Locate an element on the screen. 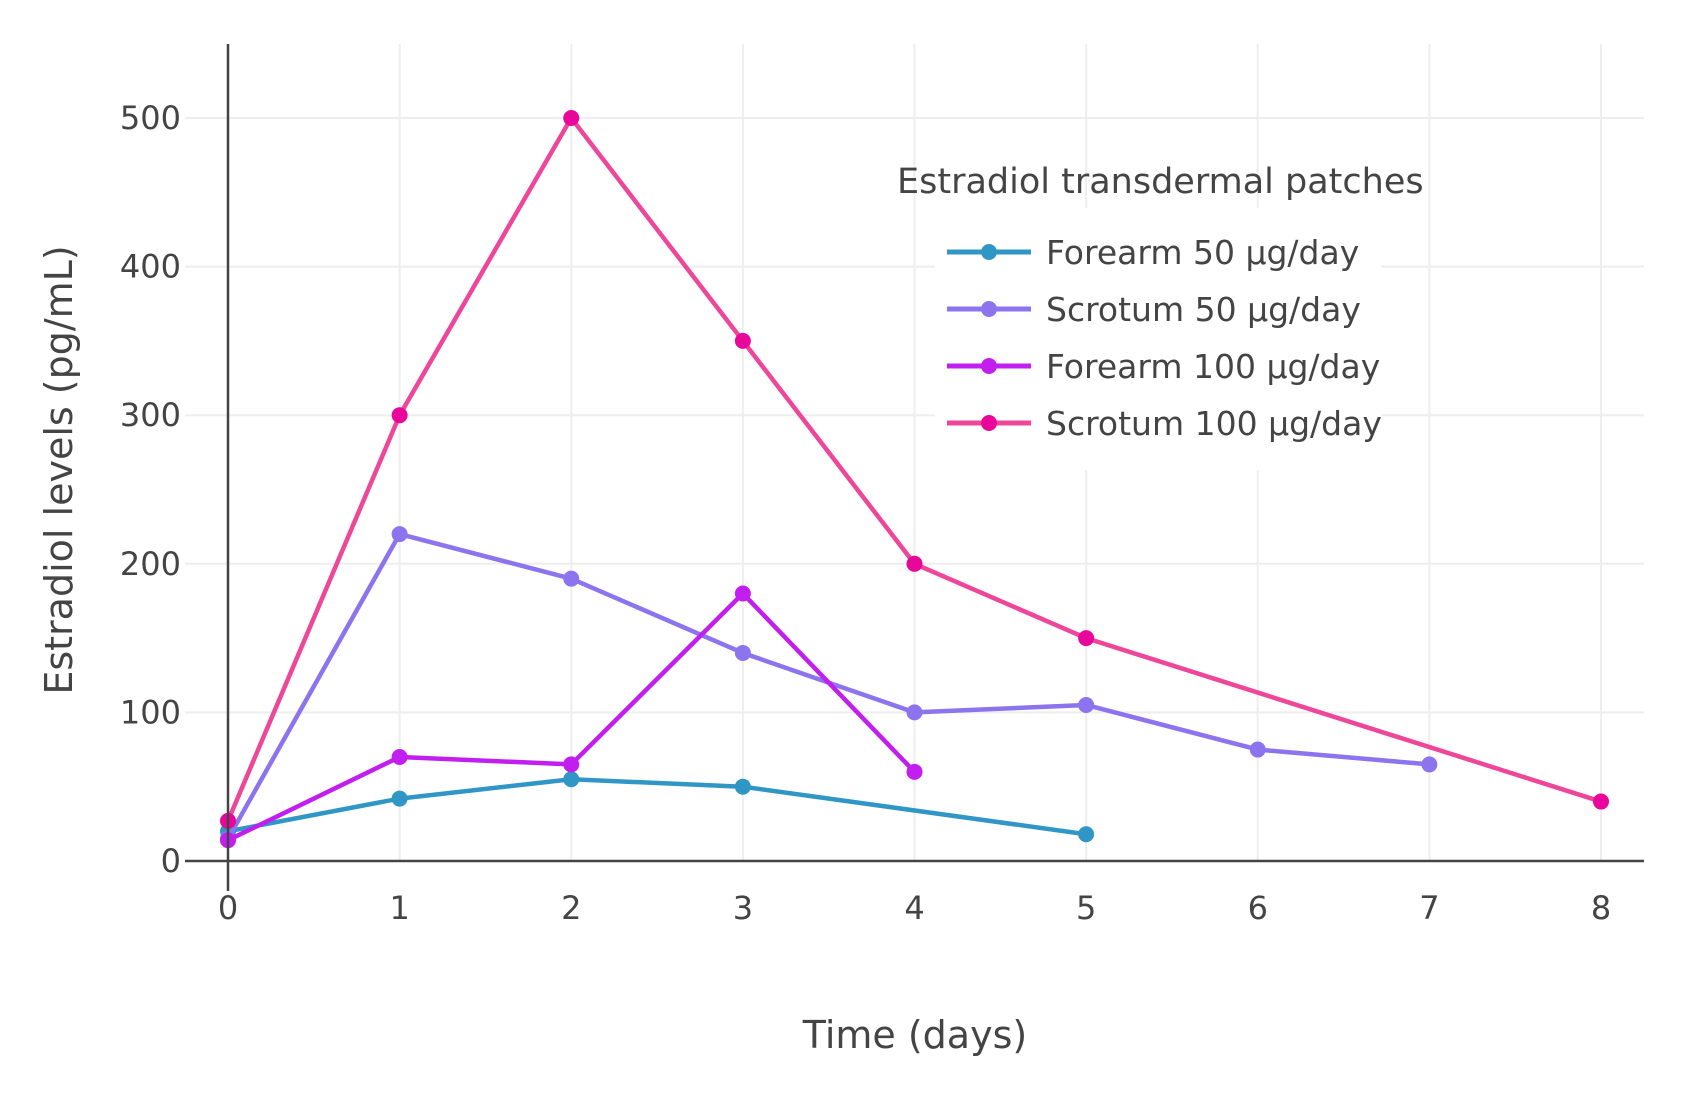  legend-item-label: Forearm 50 µg/day is located at coordinates (1202, 252).